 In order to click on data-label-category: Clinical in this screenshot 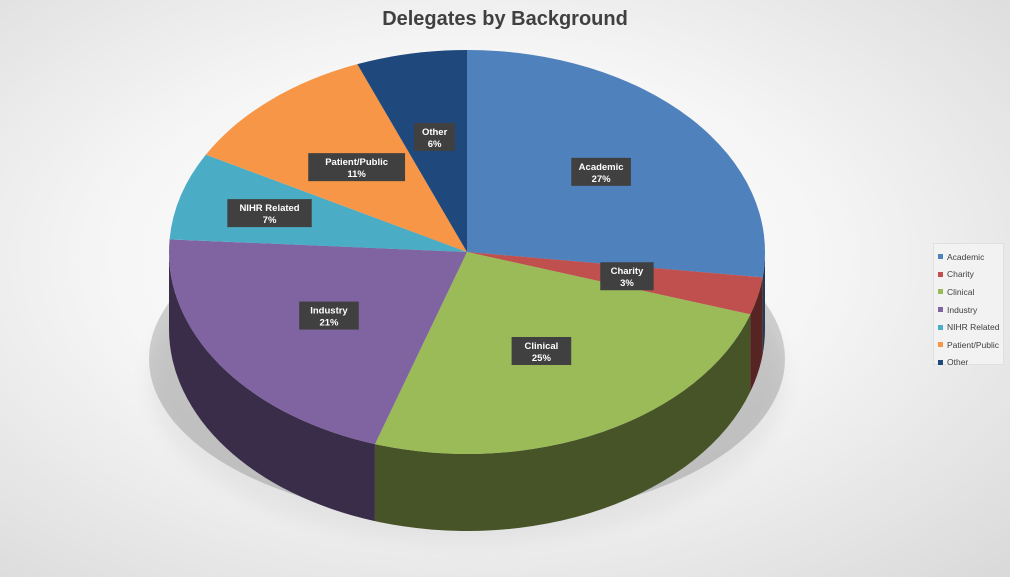, I will do `click(542, 346)`.